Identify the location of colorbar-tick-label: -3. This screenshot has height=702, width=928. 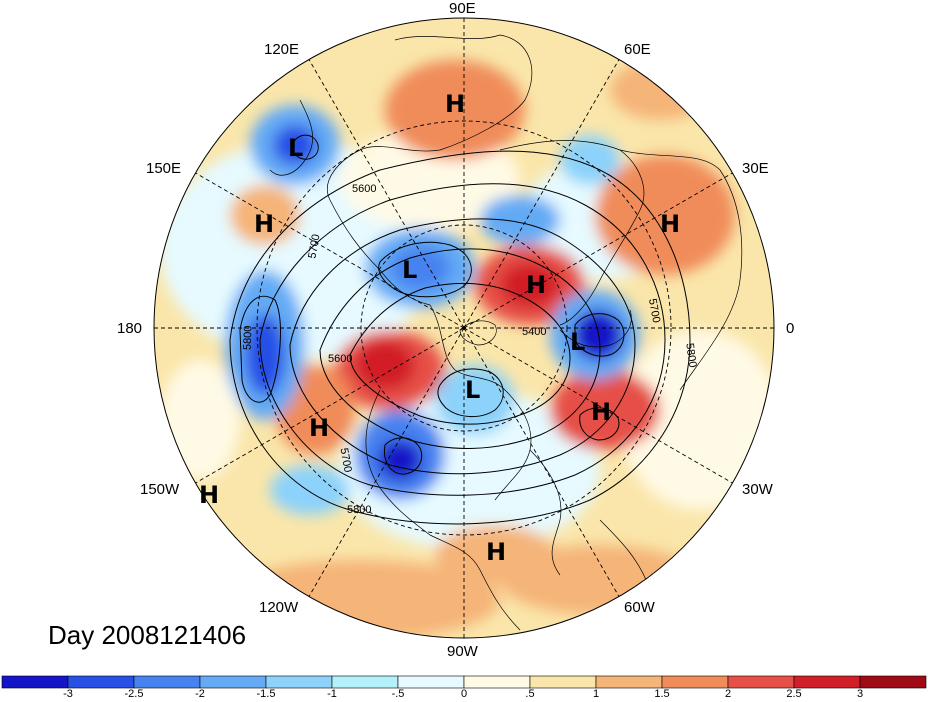
(68, 694).